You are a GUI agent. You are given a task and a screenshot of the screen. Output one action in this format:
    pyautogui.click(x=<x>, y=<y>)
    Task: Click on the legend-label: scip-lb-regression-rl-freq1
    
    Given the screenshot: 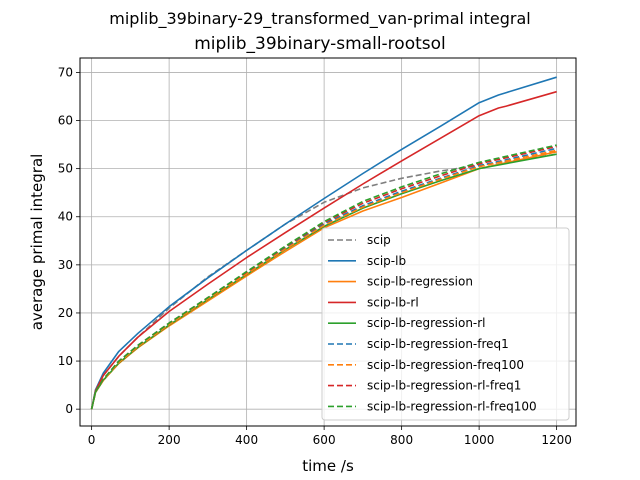 What is the action you would take?
    pyautogui.click(x=444, y=386)
    